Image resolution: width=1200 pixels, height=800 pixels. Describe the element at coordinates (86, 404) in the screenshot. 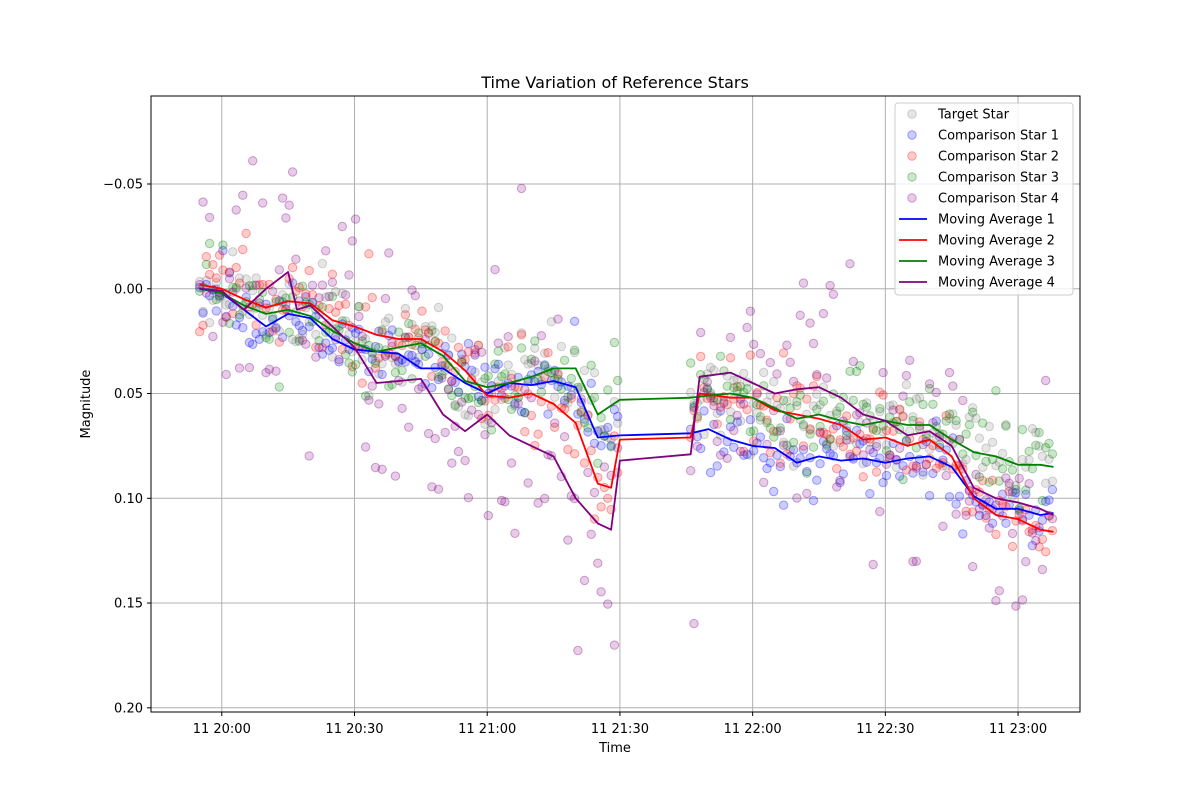

I see `y-axis-label: Magnitude` at that location.